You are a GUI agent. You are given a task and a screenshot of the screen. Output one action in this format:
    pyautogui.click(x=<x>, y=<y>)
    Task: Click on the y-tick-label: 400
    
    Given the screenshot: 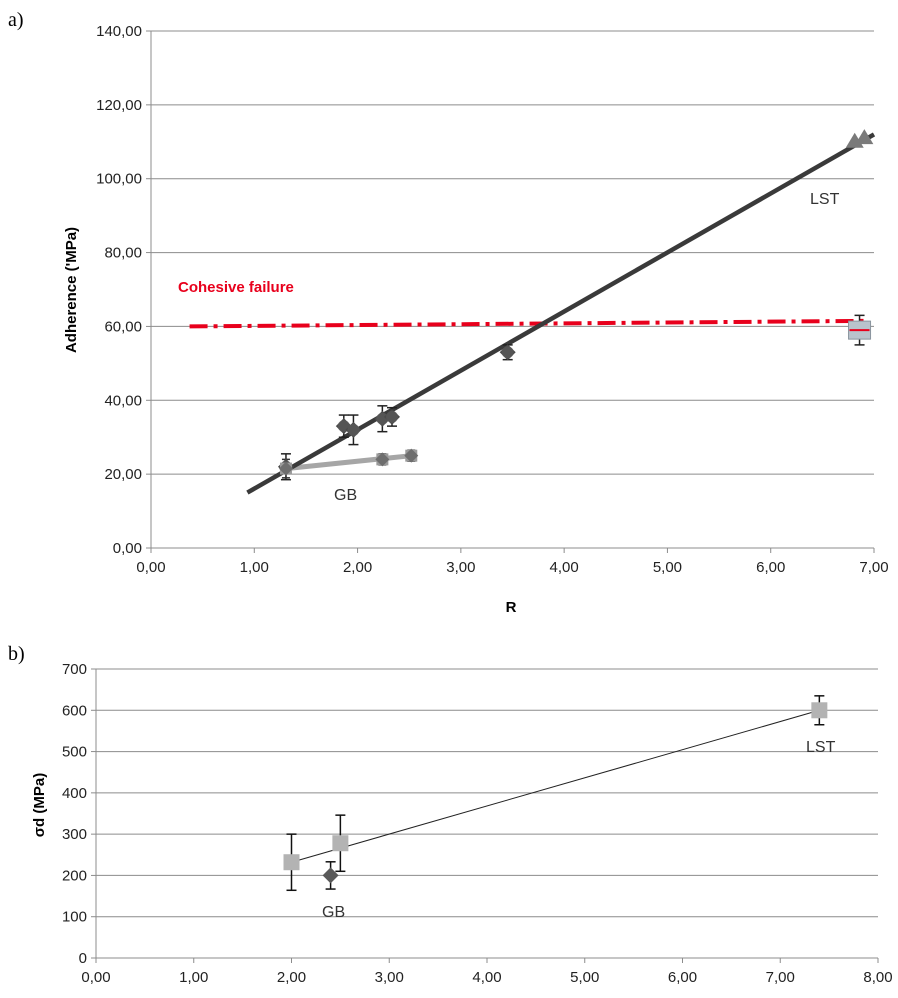 What is the action you would take?
    pyautogui.click(x=74, y=793)
    